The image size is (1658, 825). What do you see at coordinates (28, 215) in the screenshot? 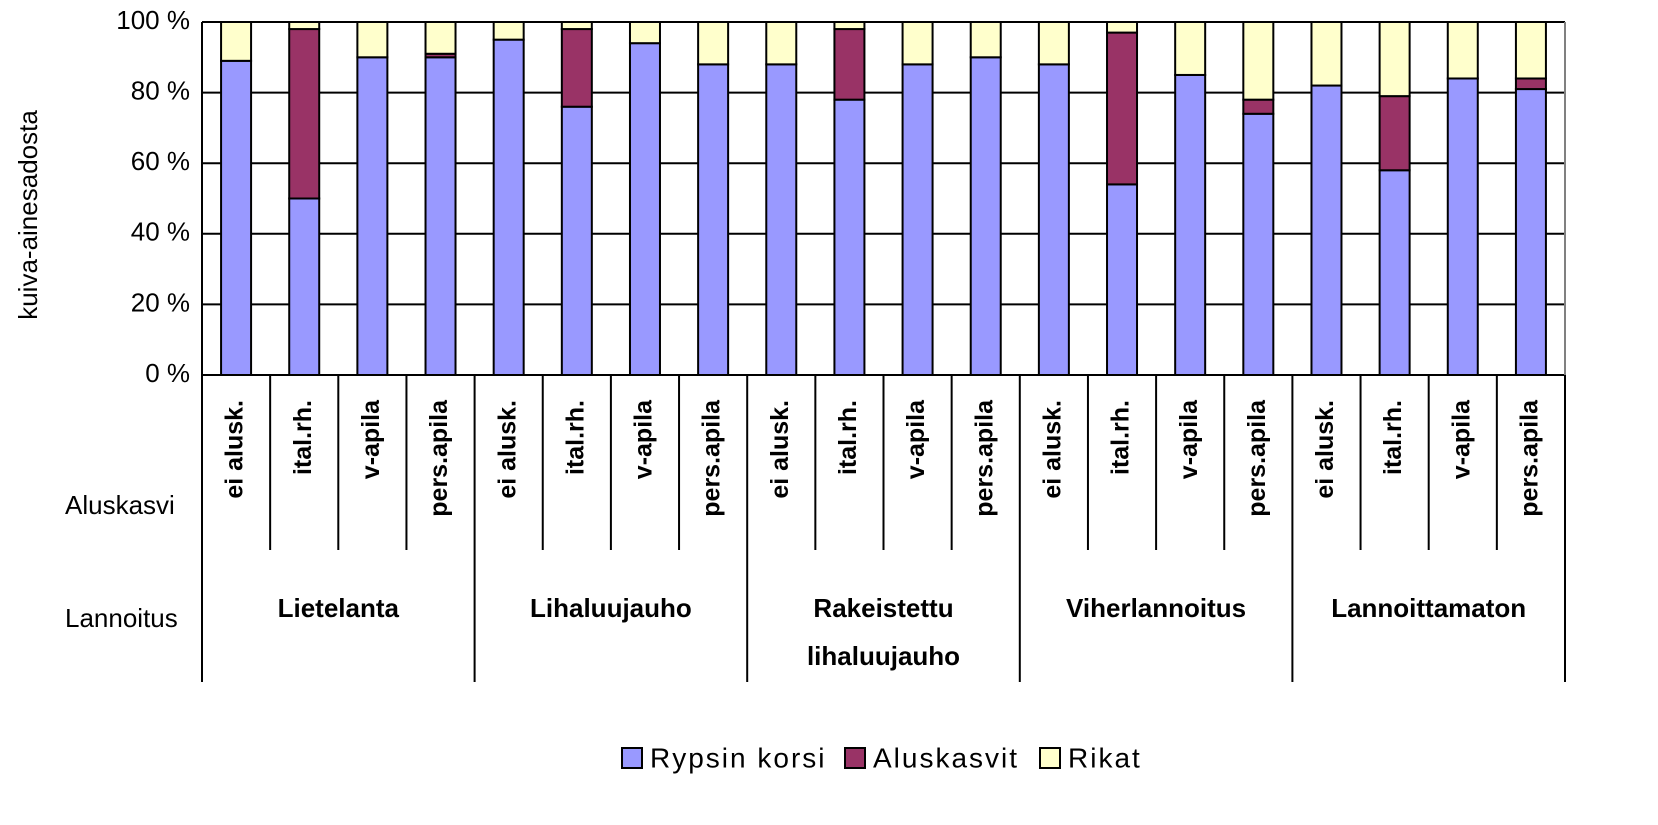
I see `y-axis-label: kuiva-ainesadosta` at bounding box center [28, 215].